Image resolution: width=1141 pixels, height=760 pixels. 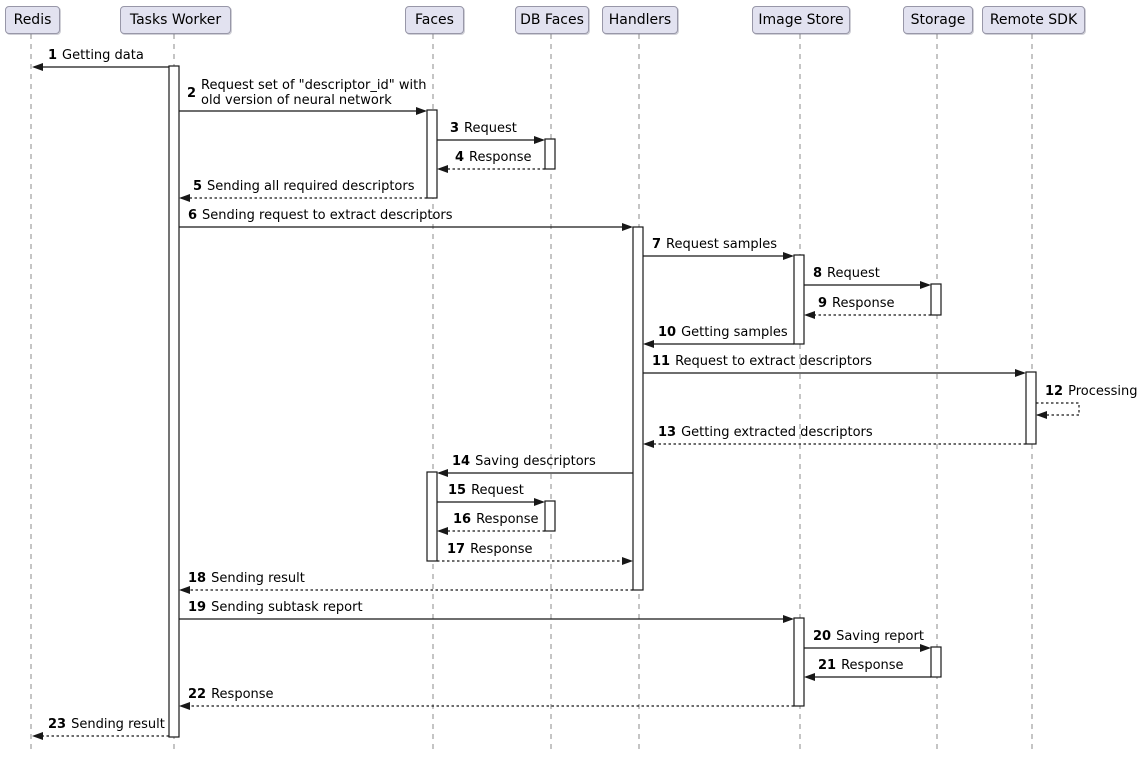 I want to click on message-label: 22 Response, so click(x=231, y=695).